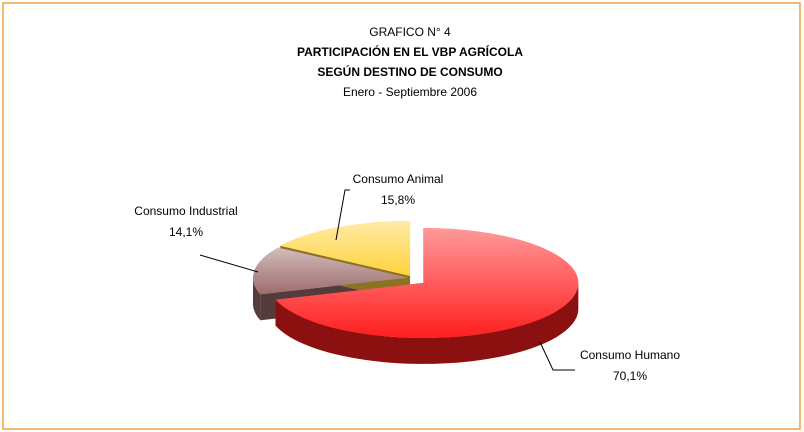  I want to click on slice-label: Consumo Humano, so click(630, 355).